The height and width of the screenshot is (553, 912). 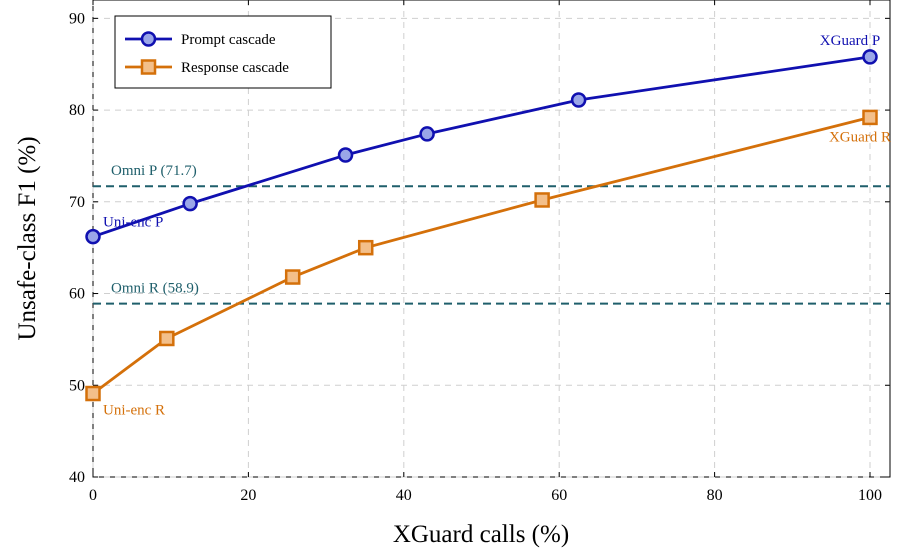 I want to click on legend-label: Response cascade, so click(x=235, y=68).